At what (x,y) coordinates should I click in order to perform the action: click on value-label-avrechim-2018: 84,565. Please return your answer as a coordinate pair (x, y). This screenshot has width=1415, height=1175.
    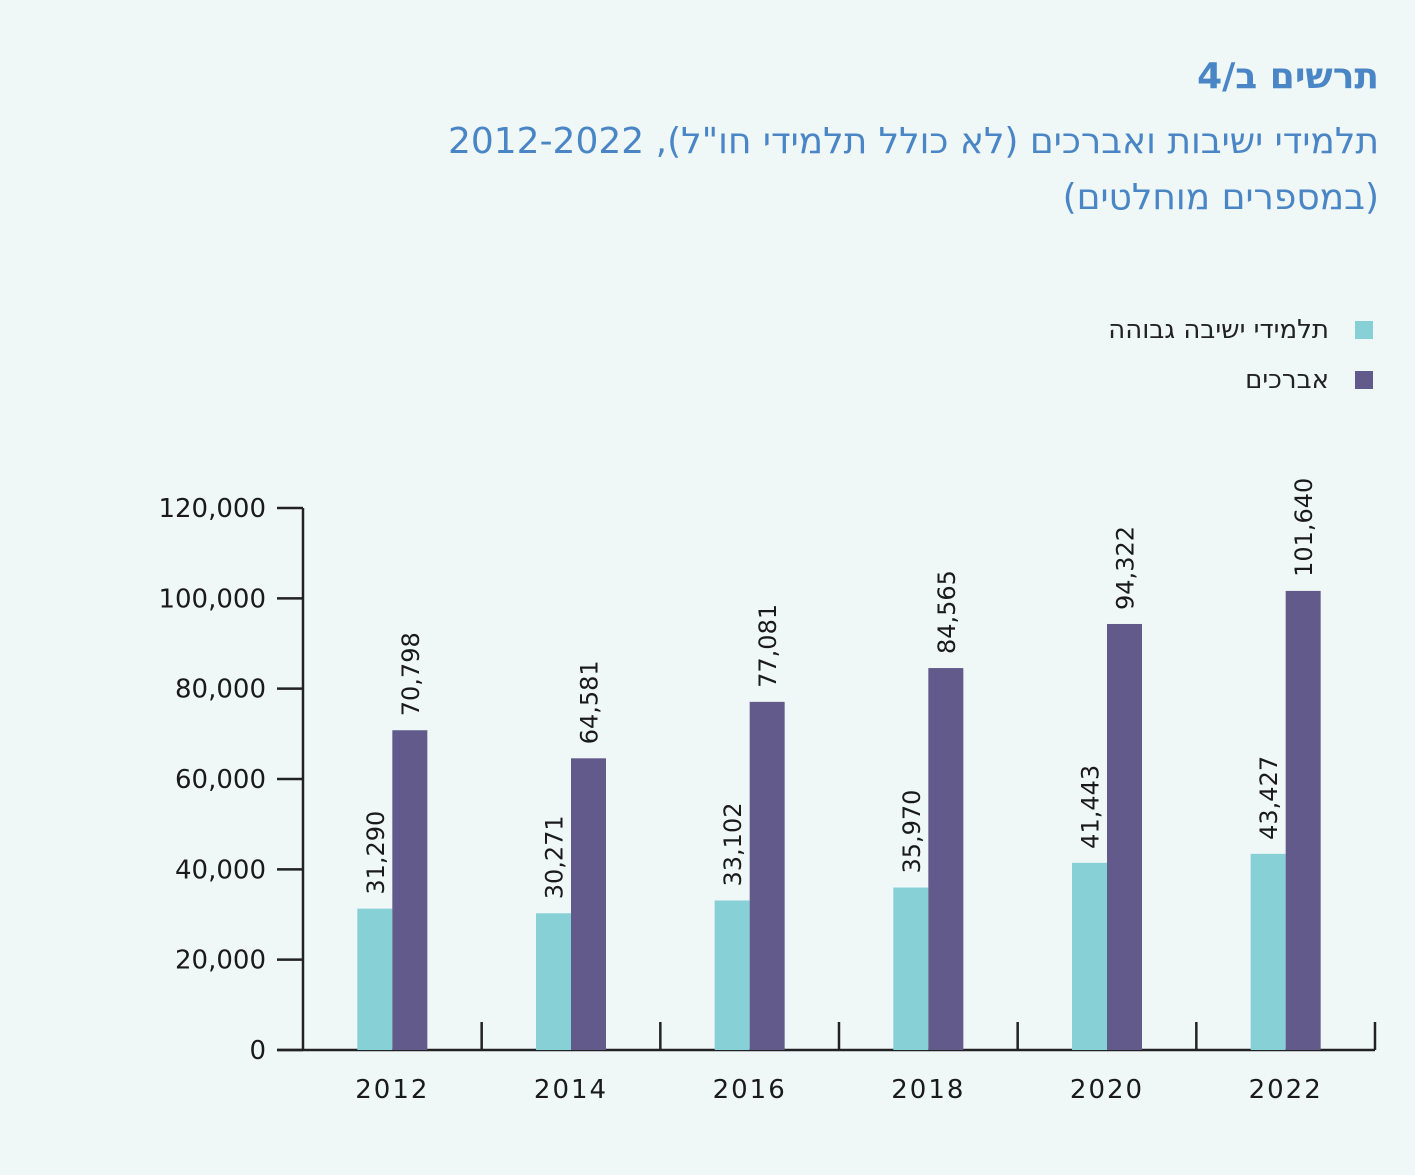
    Looking at the image, I should click on (947, 612).